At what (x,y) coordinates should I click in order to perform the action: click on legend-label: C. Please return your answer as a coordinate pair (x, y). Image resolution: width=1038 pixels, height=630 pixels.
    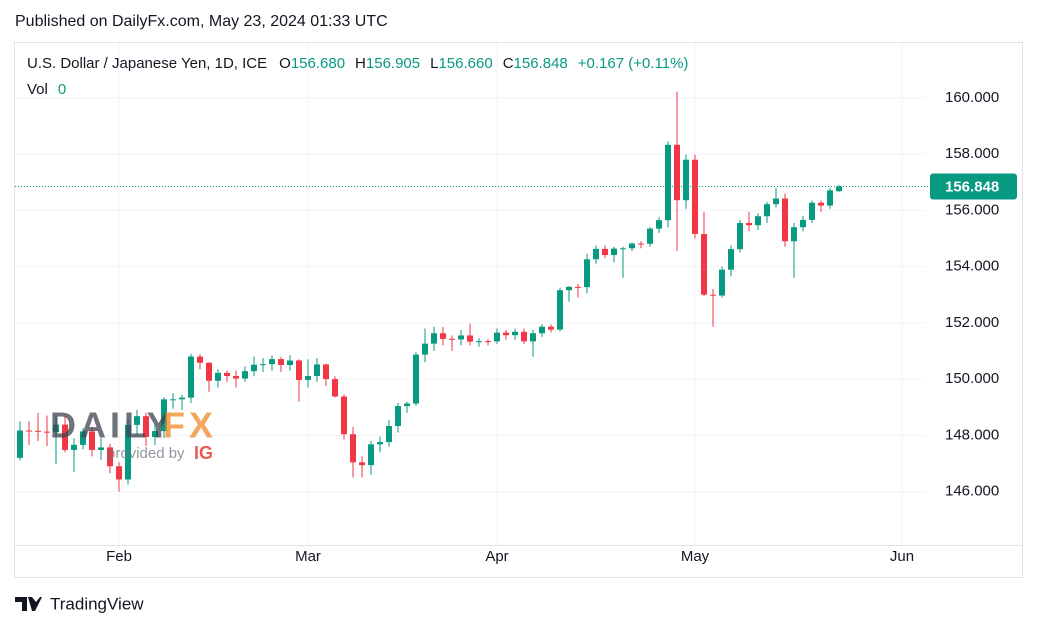
    Looking at the image, I should click on (508, 63).